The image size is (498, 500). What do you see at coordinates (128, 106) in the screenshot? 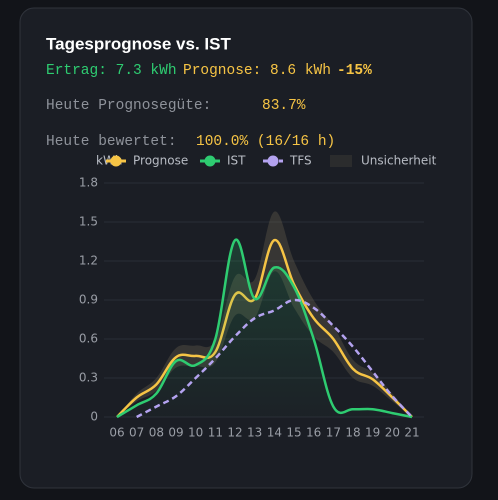
I see `guete-label: Heute Prognosegüte:` at bounding box center [128, 106].